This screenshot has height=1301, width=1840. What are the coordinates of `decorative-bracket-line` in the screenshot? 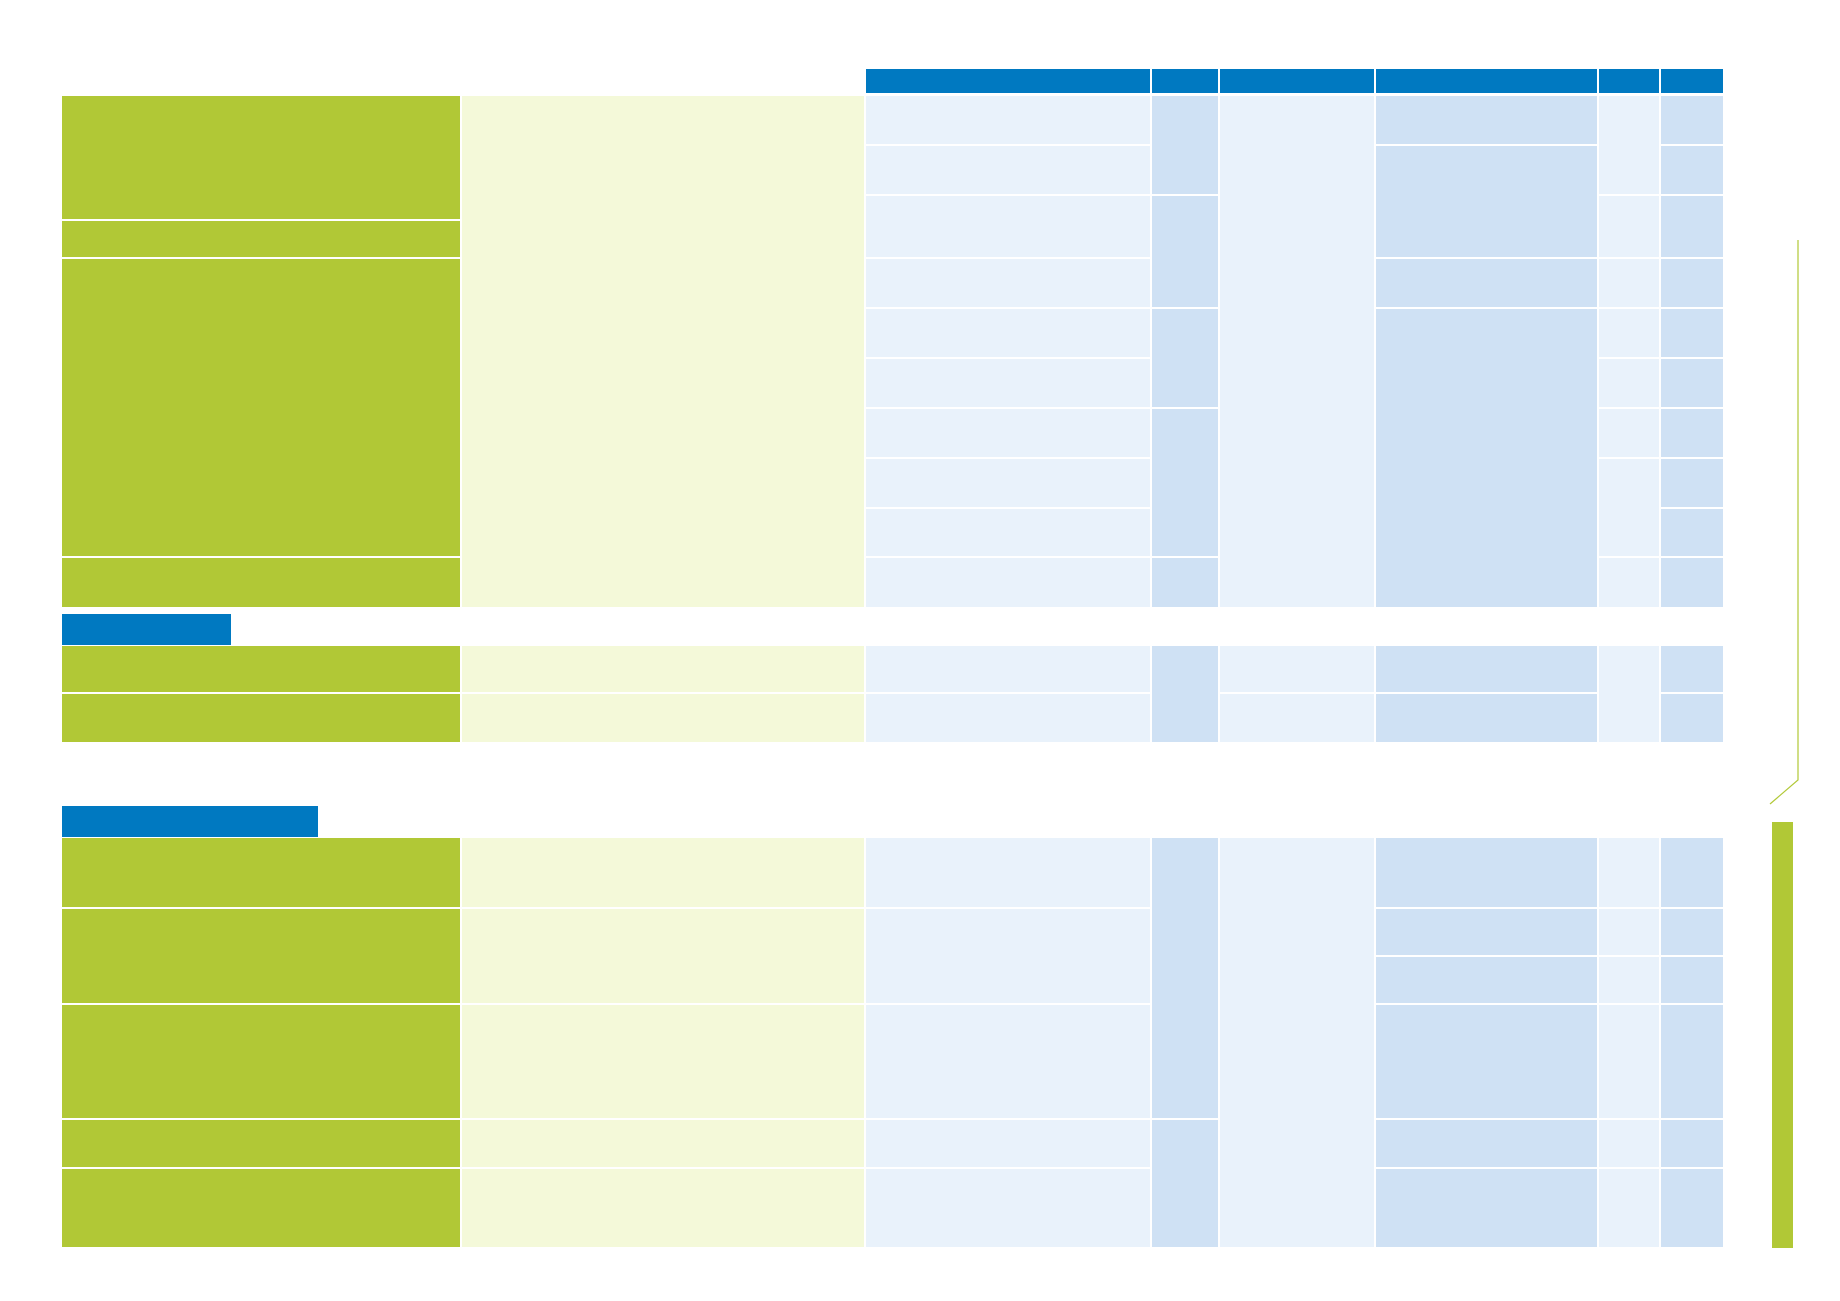 It's located at (1784, 522).